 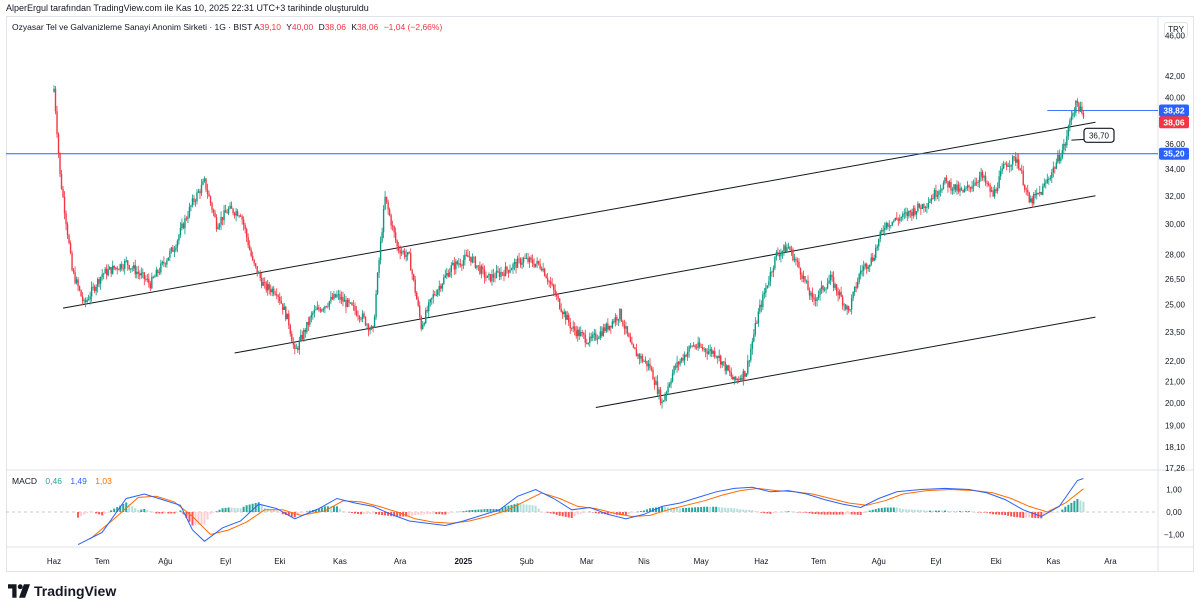 I want to click on close-label: K, so click(x=354, y=27).